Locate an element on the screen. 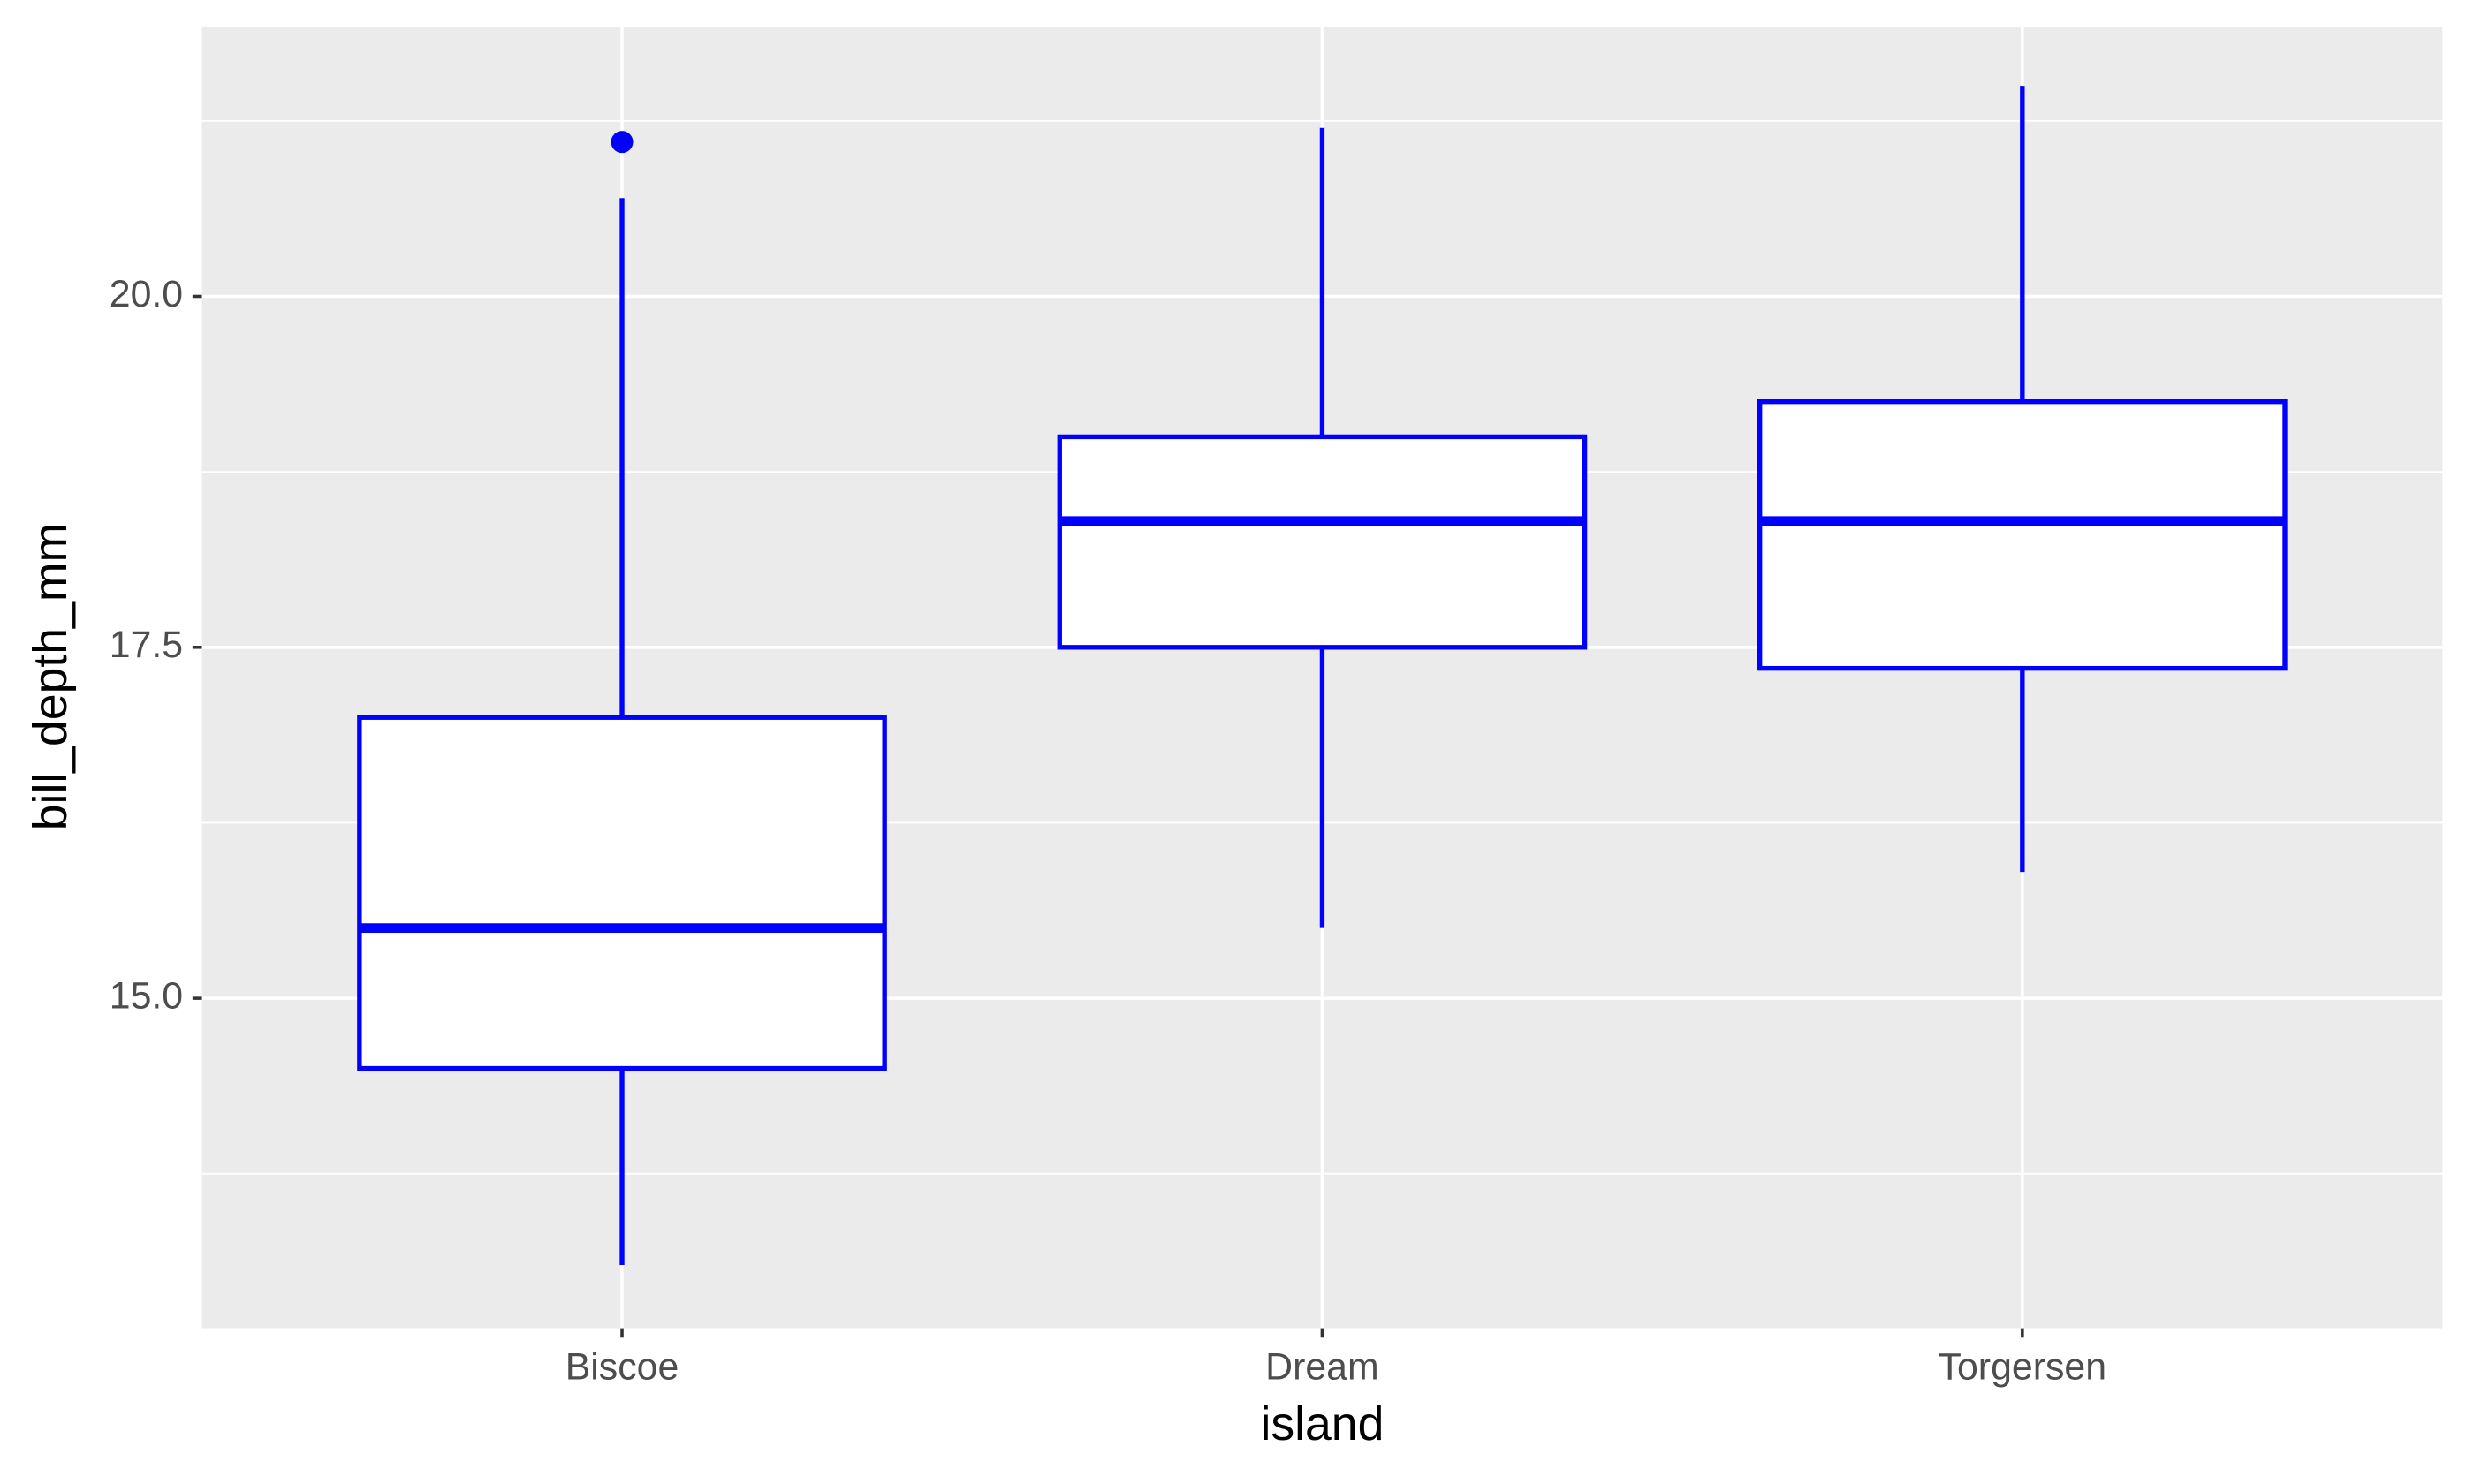 Image resolution: width=2474 pixels, height=1484 pixels. y-axis-title: bill_depth_mm is located at coordinates (51, 676).